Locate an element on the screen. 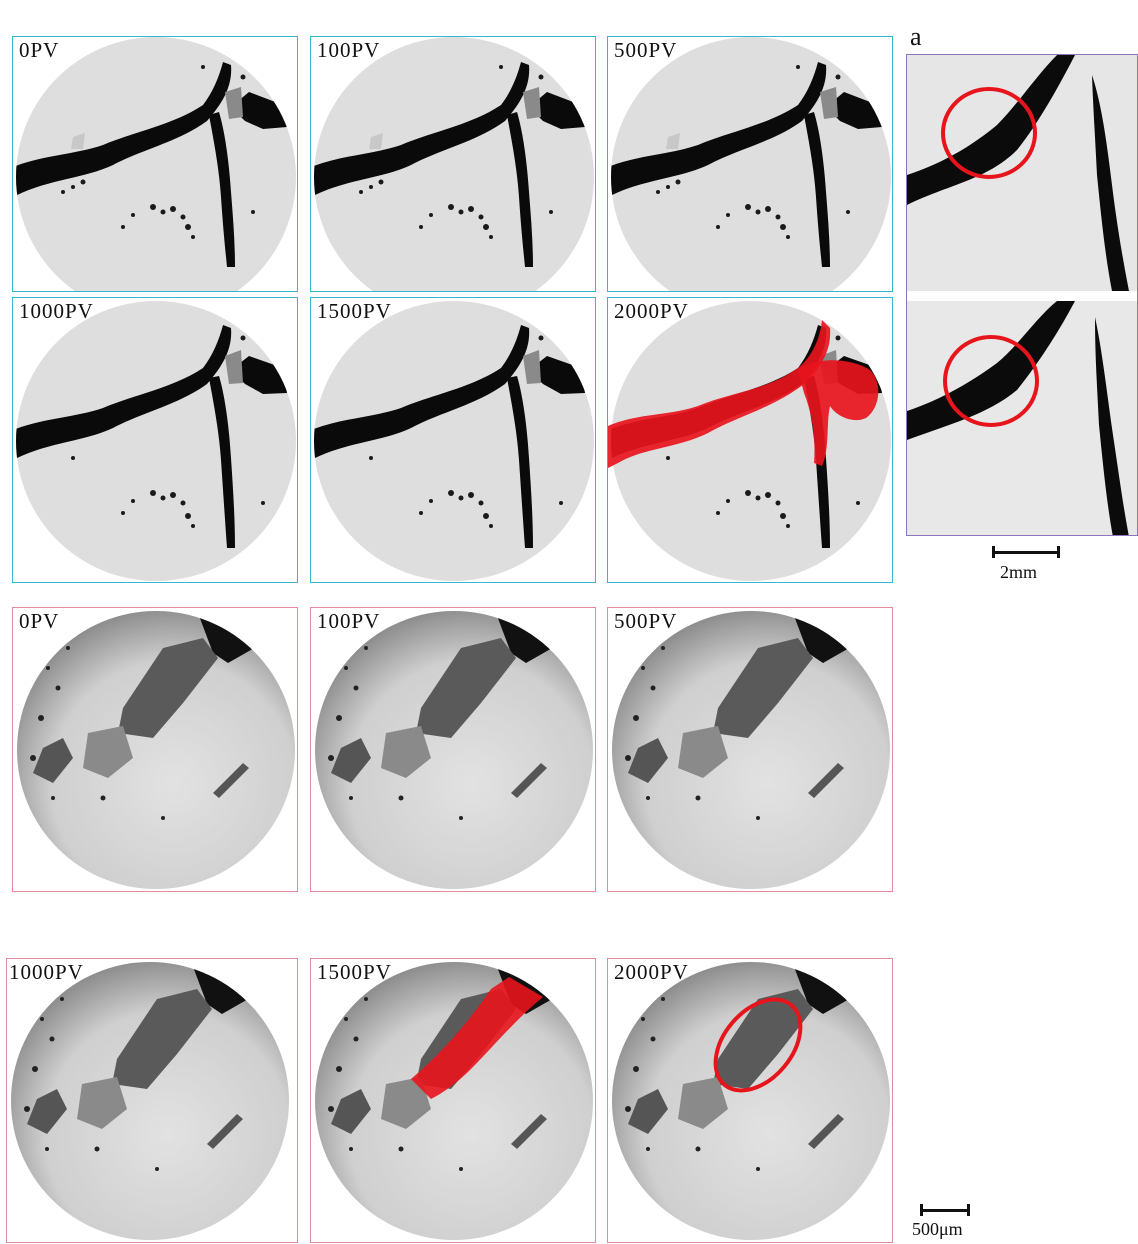  bottom-panel-0pv: 0PV is located at coordinates (155, 749).